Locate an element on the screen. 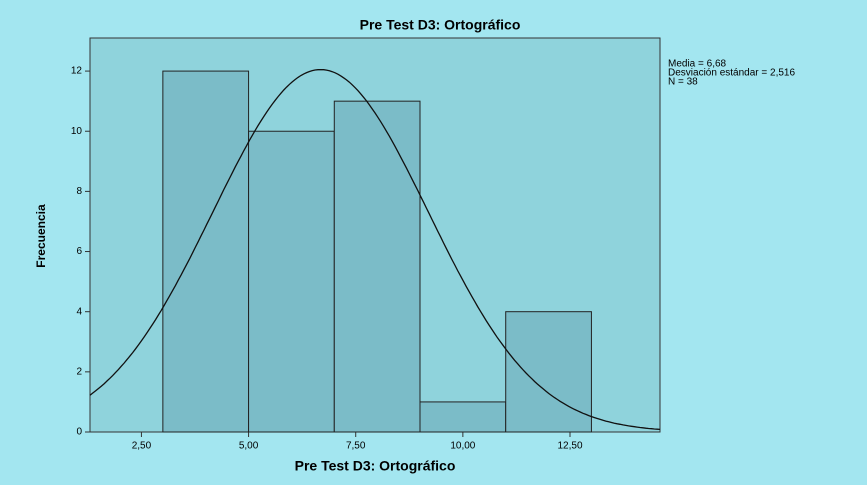  y-tick-label: 4 is located at coordinates (79, 311).